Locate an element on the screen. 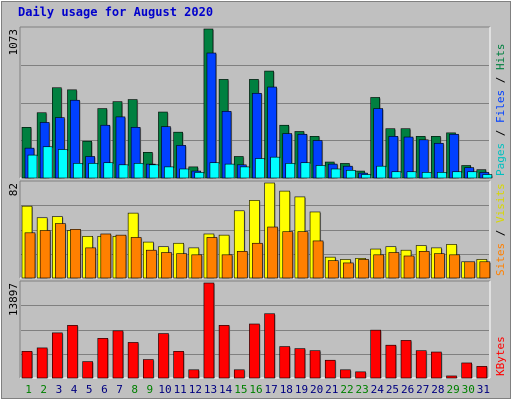  legend-entry-kbytes: KBytes is located at coordinates (500, 356).